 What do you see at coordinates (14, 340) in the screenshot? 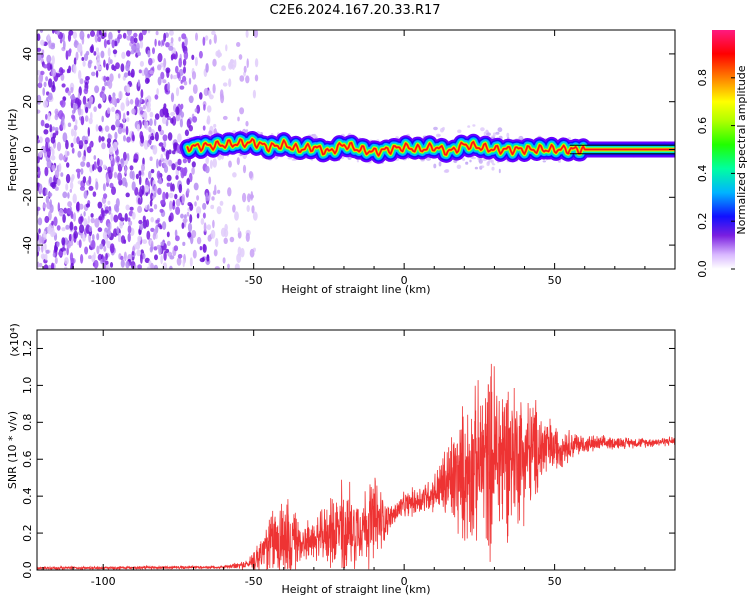
I see `snr-y-multiplier: (x10⁴)` at bounding box center [14, 340].